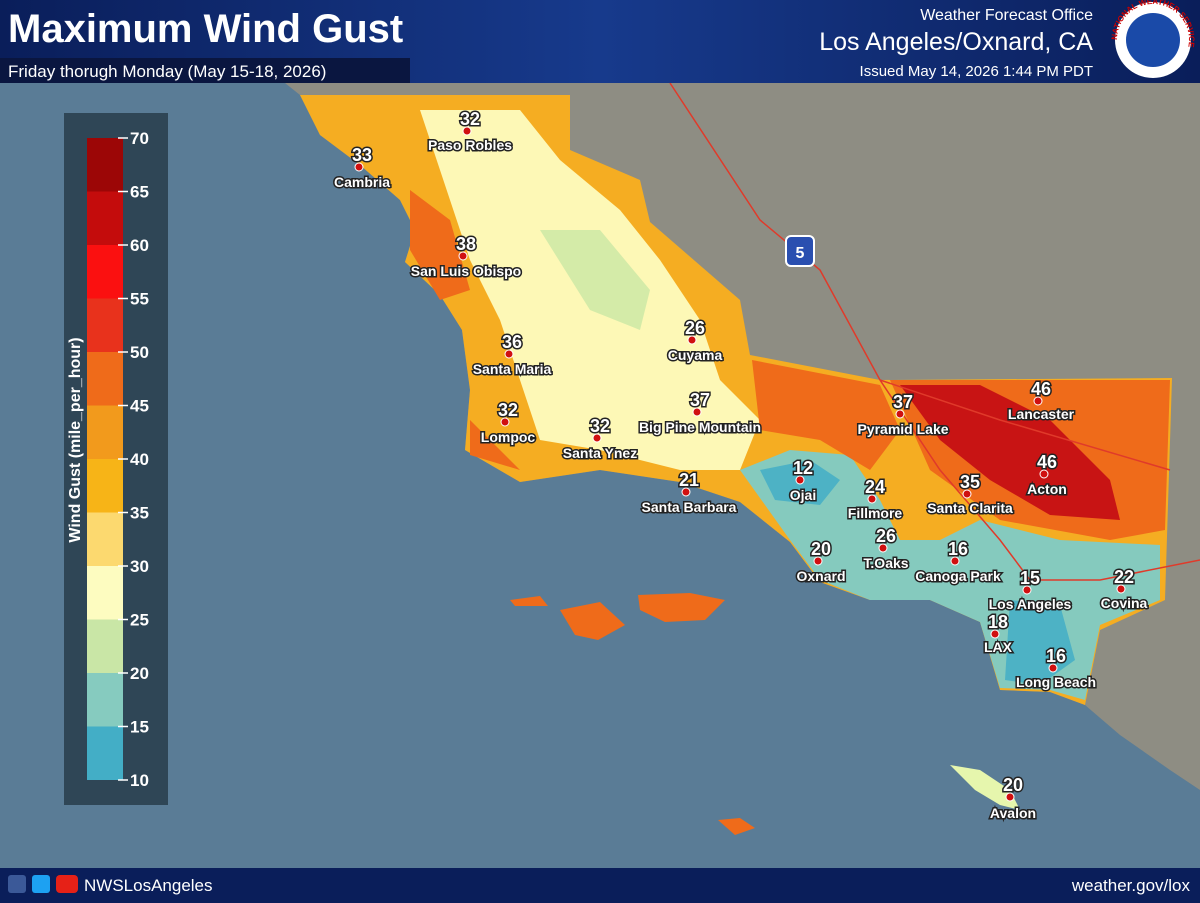  What do you see at coordinates (362, 155) in the screenshot?
I see `station-gust: 33` at bounding box center [362, 155].